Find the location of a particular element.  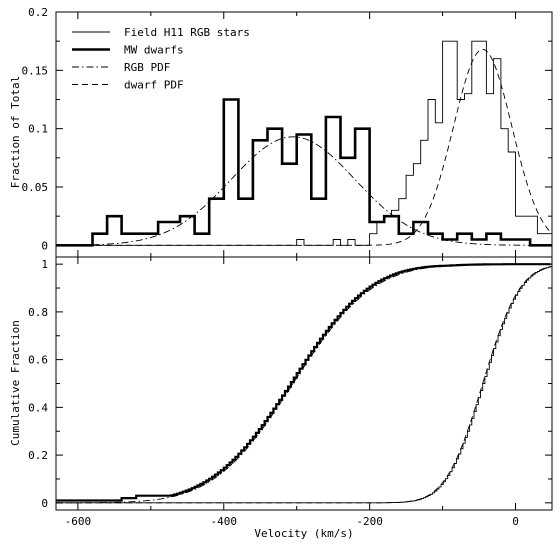

top-ytick-label: 0.15 is located at coordinates (35, 70).